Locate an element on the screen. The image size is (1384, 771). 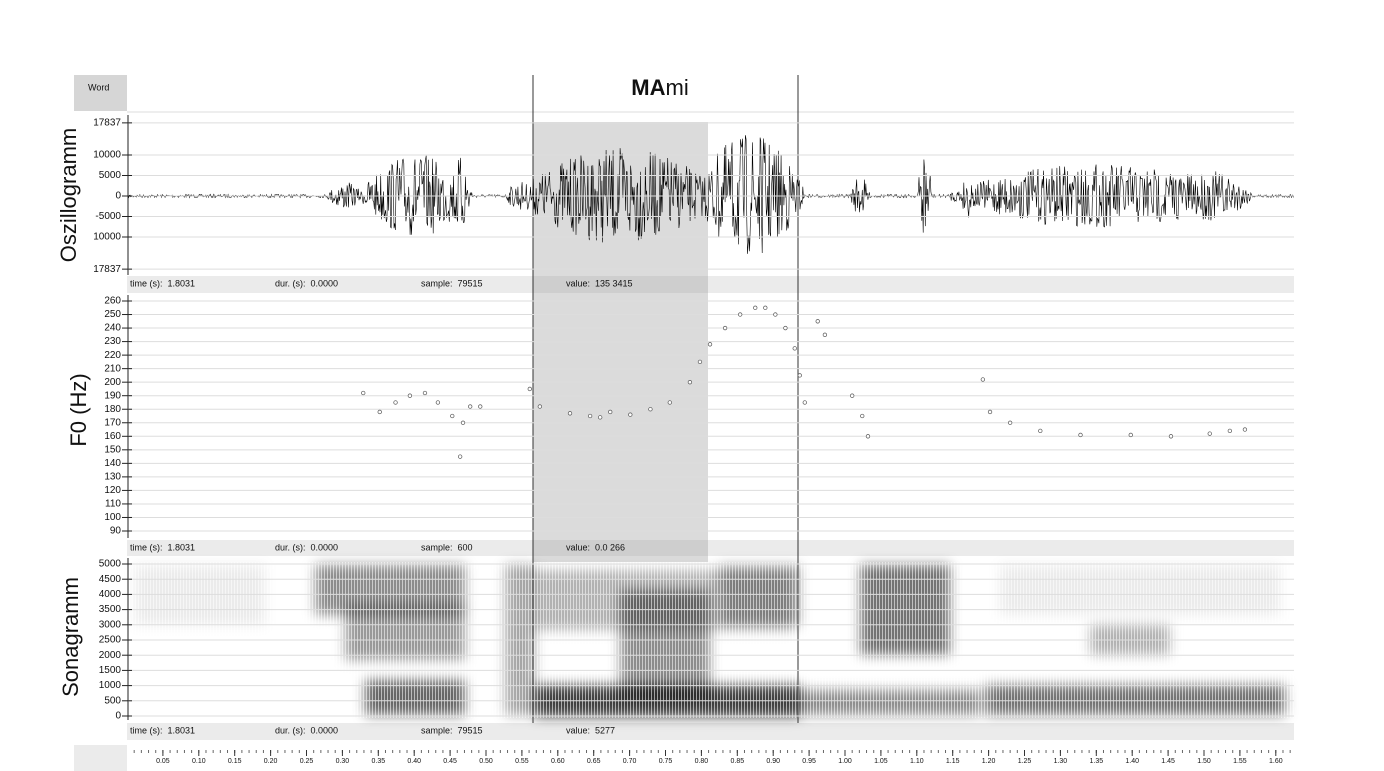
time-tick-label: 0.80 is located at coordinates (702, 761).